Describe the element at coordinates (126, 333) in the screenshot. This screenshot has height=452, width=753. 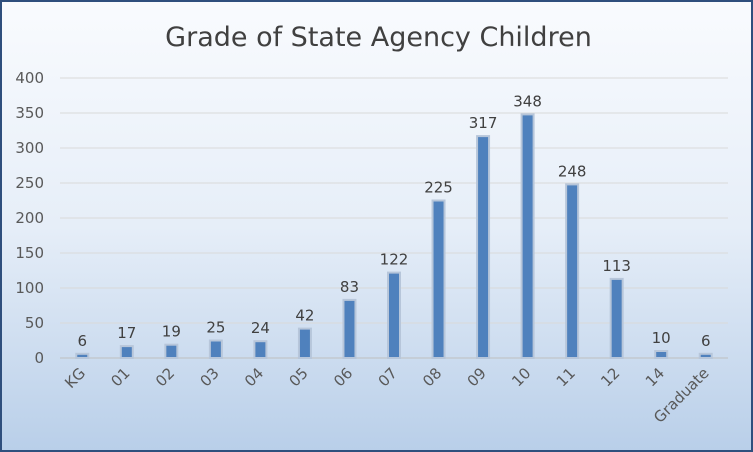
I see `data-label: 17` at that location.